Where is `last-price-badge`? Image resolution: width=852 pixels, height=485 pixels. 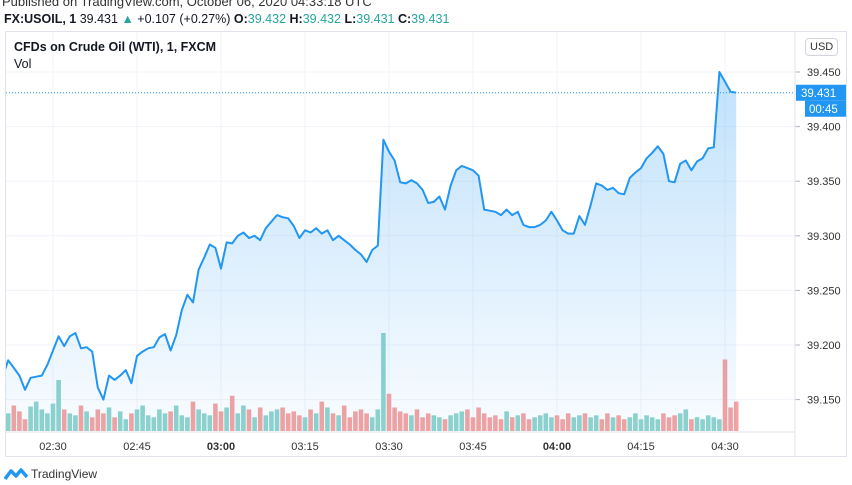 last-price-badge is located at coordinates (821, 92).